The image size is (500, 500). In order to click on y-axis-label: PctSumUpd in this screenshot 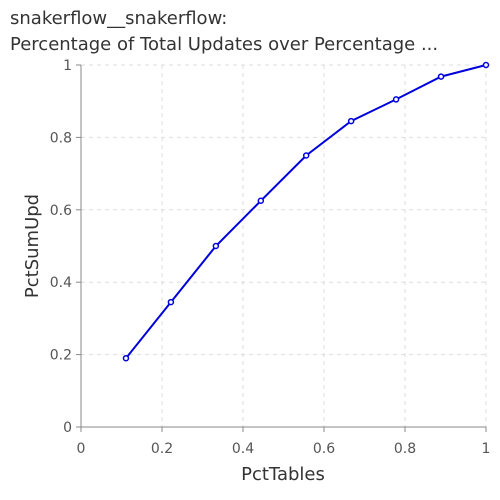, I will do `click(32, 246)`.